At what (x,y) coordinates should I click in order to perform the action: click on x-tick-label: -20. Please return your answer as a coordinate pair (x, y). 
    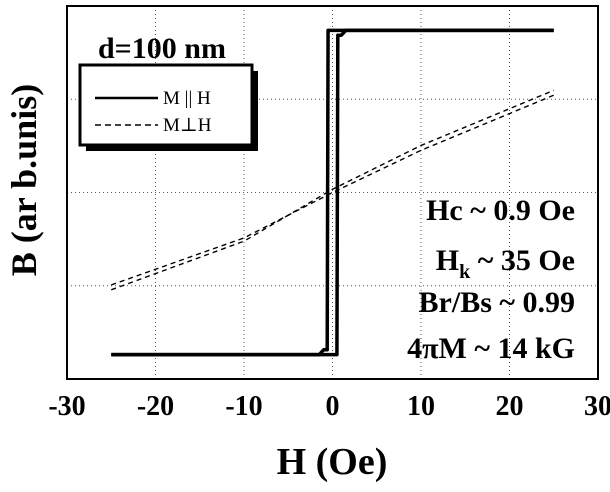
    Looking at the image, I should click on (155, 406).